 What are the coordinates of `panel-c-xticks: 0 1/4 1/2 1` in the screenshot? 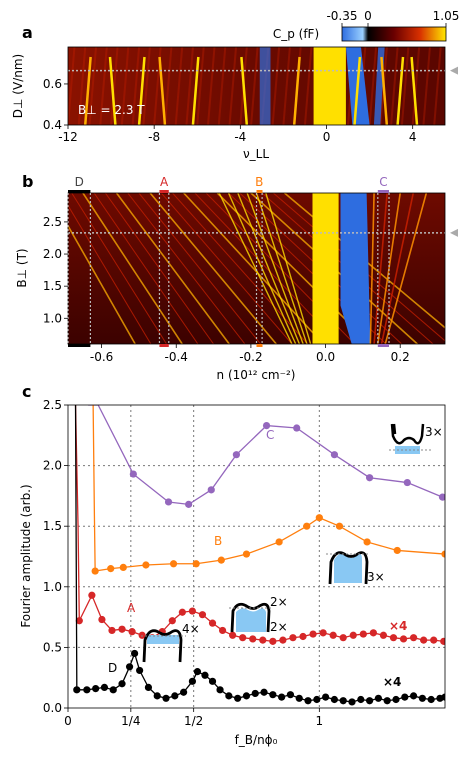 It's located at (193, 718).